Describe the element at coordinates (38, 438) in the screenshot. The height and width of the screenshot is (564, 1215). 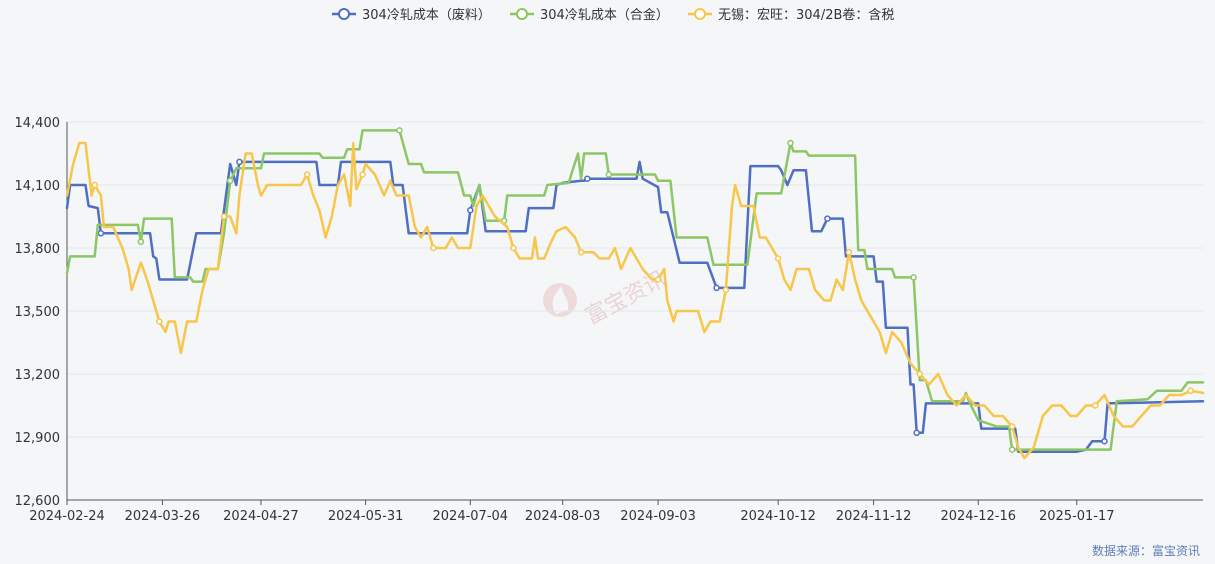
I see `y-tick-label: 12,900` at that location.